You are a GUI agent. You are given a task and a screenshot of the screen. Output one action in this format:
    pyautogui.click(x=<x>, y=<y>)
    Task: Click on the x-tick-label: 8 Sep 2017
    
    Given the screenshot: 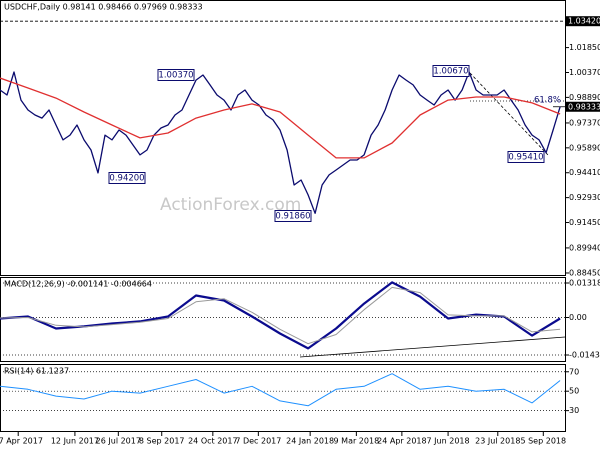 What is the action you would take?
    pyautogui.click(x=162, y=441)
    